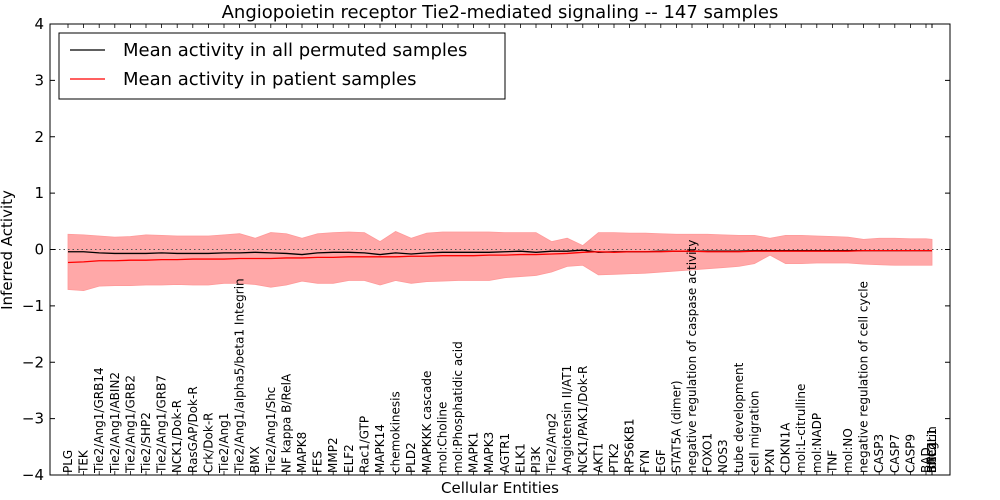 This screenshot has height=500, width=1000. What do you see at coordinates (270, 79) in the screenshot?
I see `legend-label-patient: Mean activity in patient samples` at bounding box center [270, 79].